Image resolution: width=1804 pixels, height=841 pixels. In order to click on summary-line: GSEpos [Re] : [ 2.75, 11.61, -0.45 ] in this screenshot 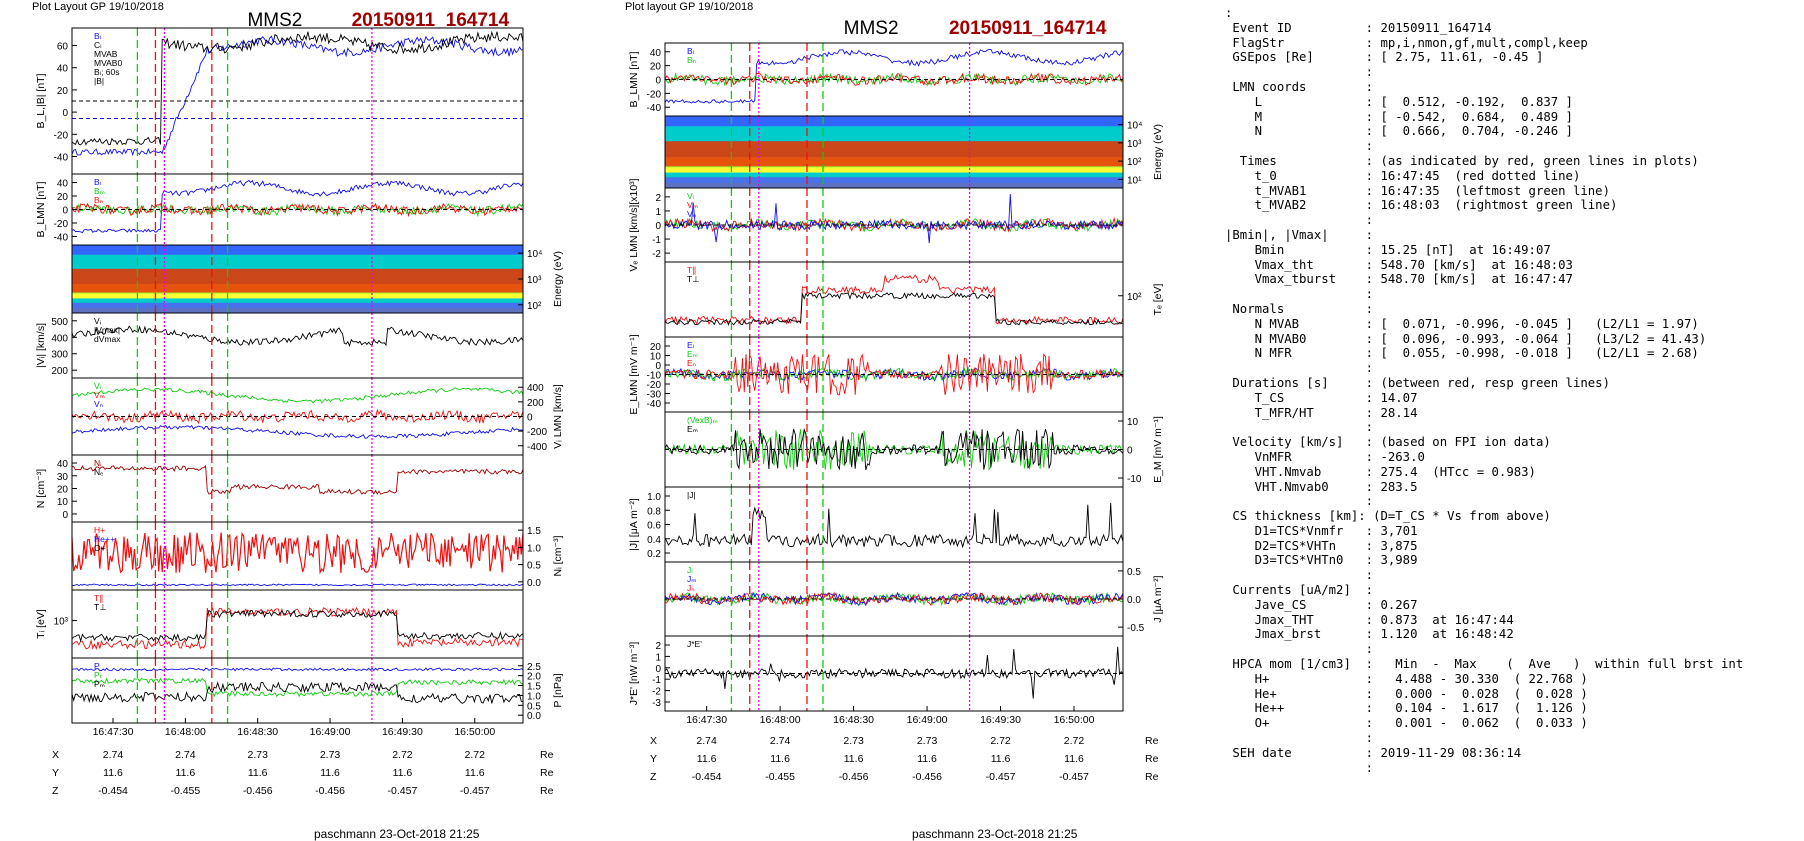, I will do `click(1384, 57)`.